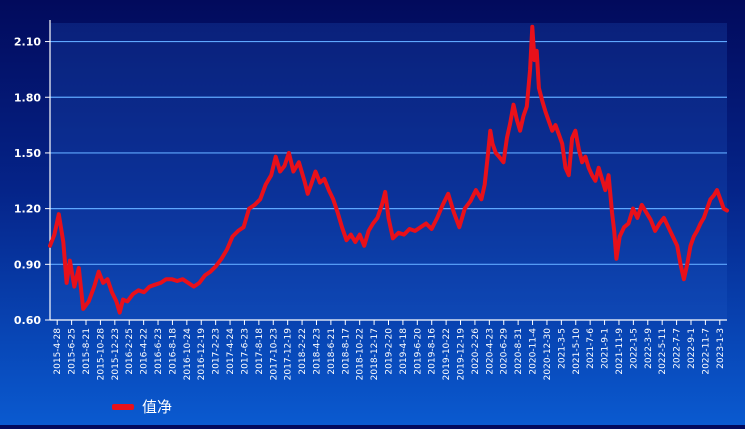 The image size is (745, 429). What do you see at coordinates (433, 351) in the screenshot?
I see `x-tick-label: 2019-8-16` at bounding box center [433, 351].